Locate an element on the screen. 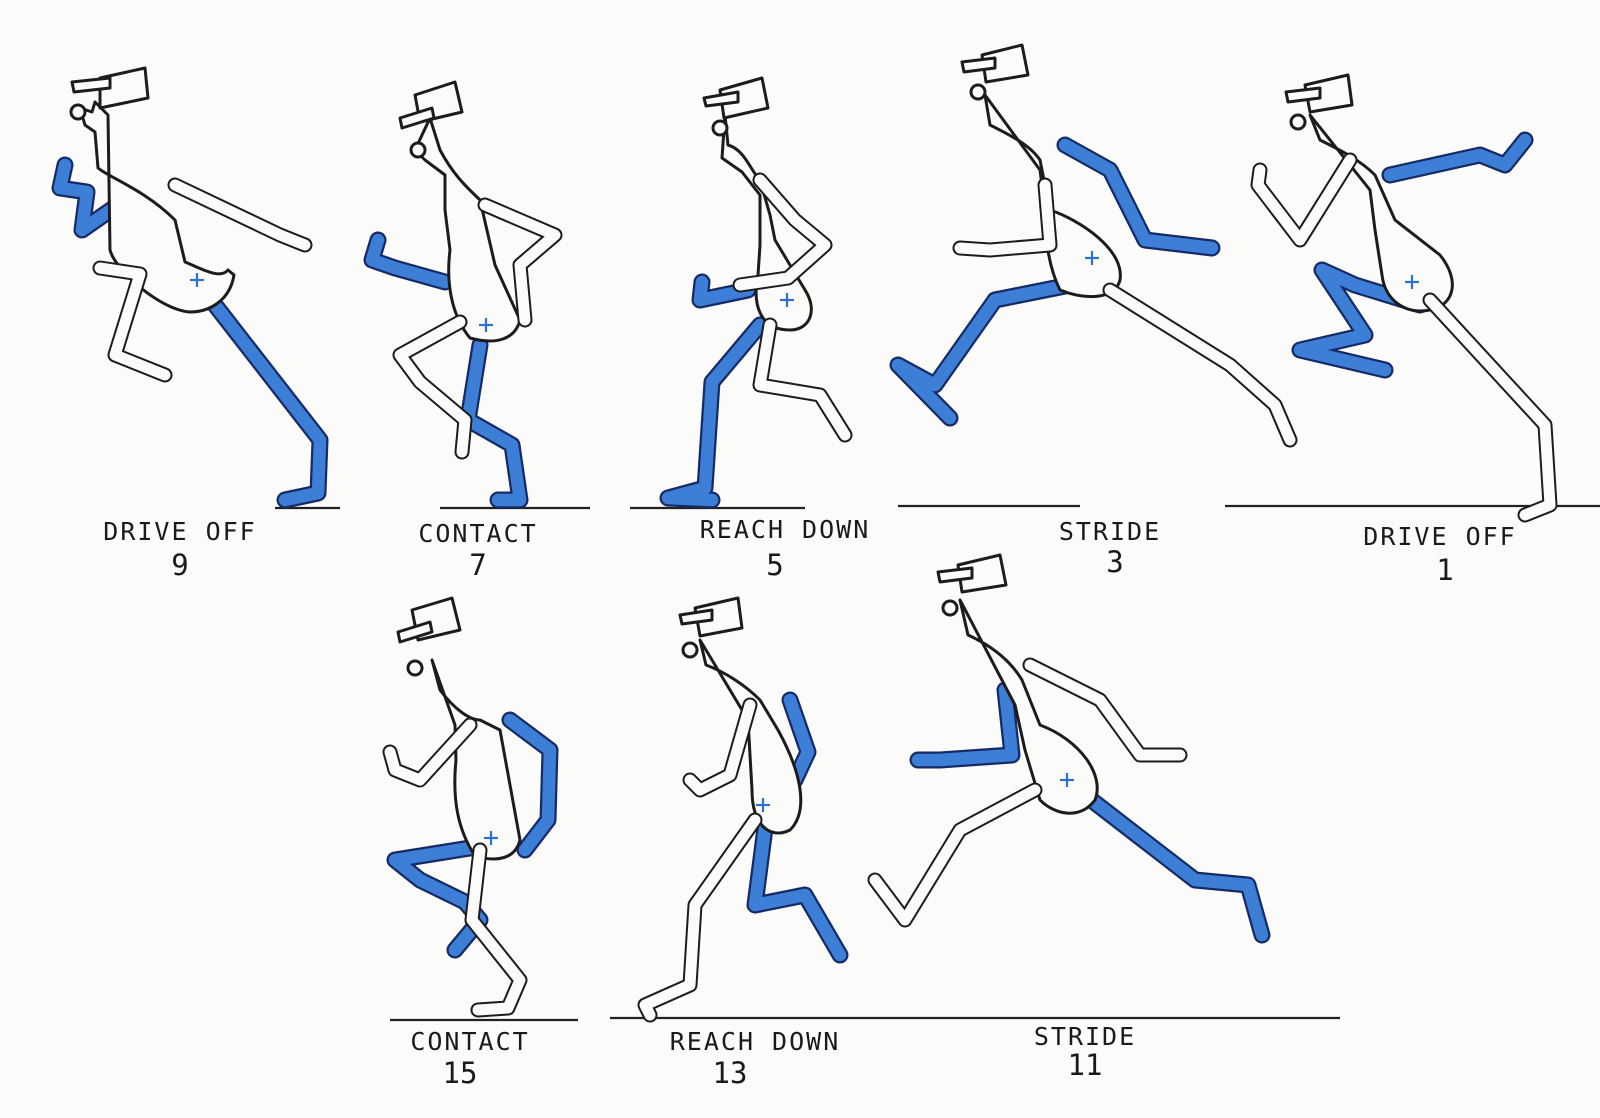  frame-number: 9 is located at coordinates (179, 565).